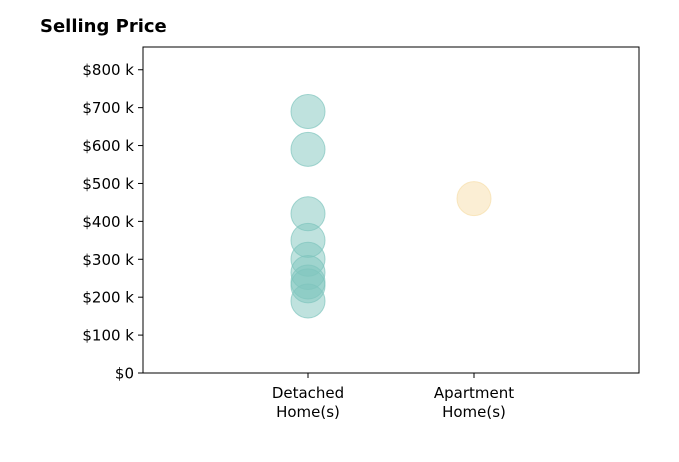 This screenshot has height=462, width=679. What do you see at coordinates (308, 402) in the screenshot?
I see `x-tick-label: Detached Home(s)` at bounding box center [308, 402].